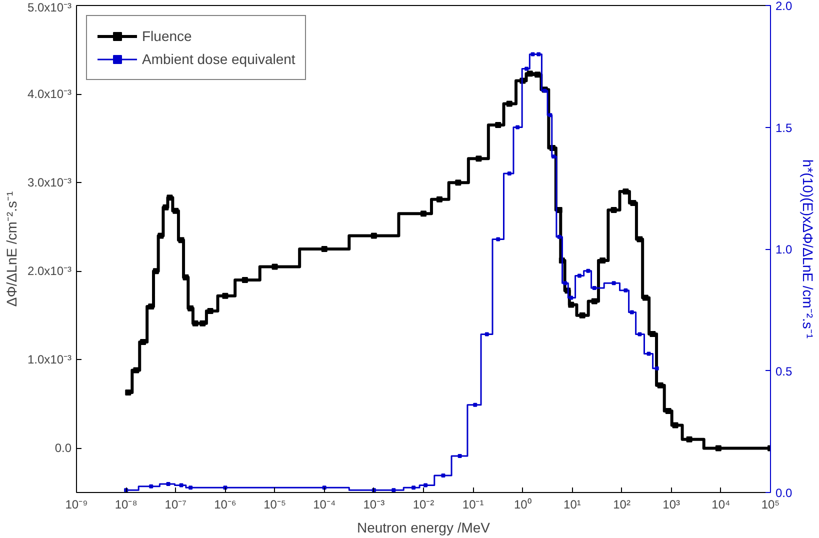 Image resolution: width=819 pixels, height=538 pixels. Describe the element at coordinates (473, 505) in the screenshot. I see `x-tick-label: 10⁻¹` at that location.